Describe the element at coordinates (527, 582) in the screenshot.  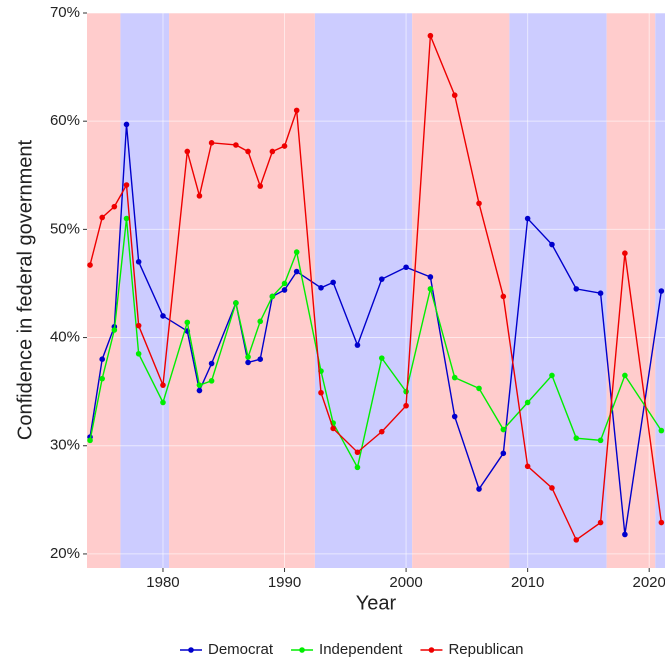
I see `x-tick-label: 2010` at that location.